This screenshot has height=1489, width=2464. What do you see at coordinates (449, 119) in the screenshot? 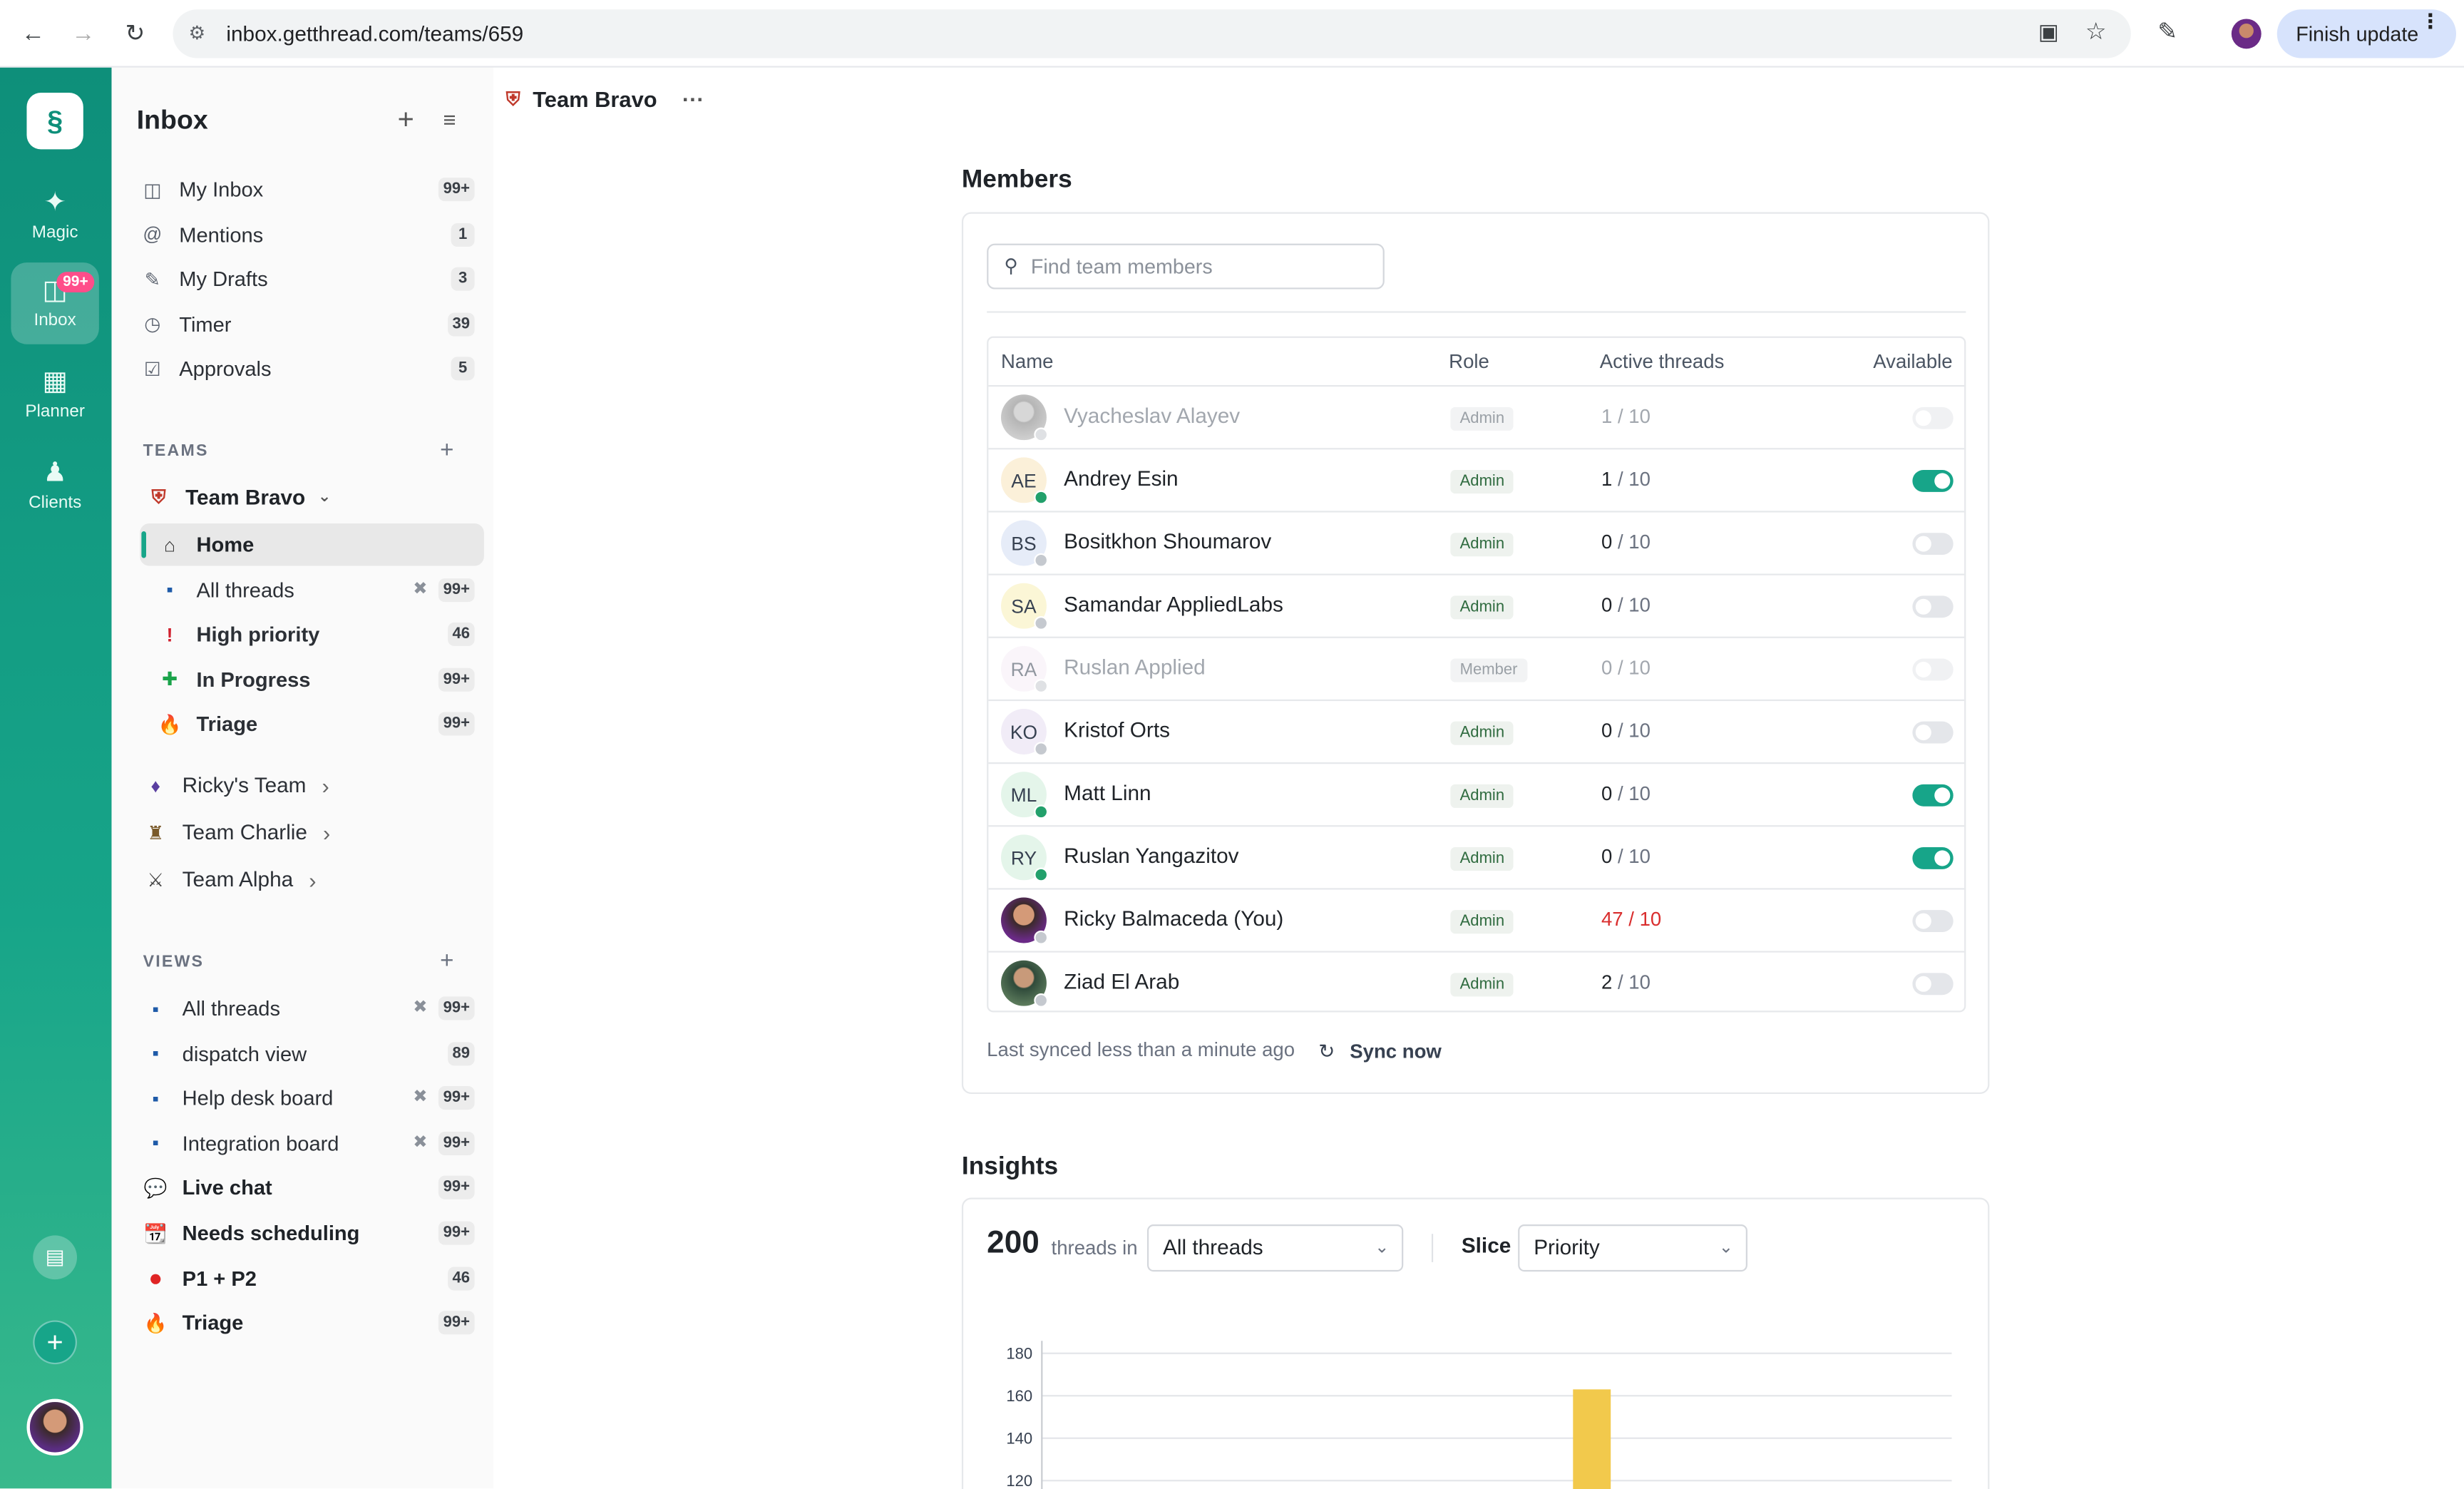
I see `collapse-sidebar-icon: ≡` at bounding box center [449, 119].